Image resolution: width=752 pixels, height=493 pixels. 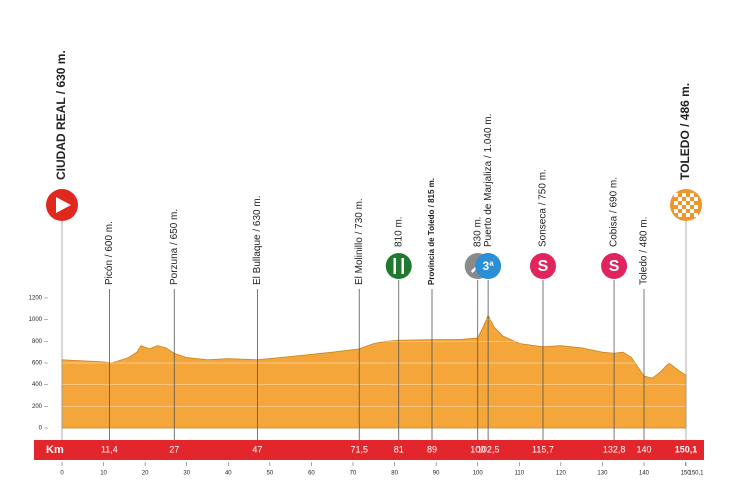 I want to click on waypoint-label: Toledo / 480 m., so click(x=644, y=251).